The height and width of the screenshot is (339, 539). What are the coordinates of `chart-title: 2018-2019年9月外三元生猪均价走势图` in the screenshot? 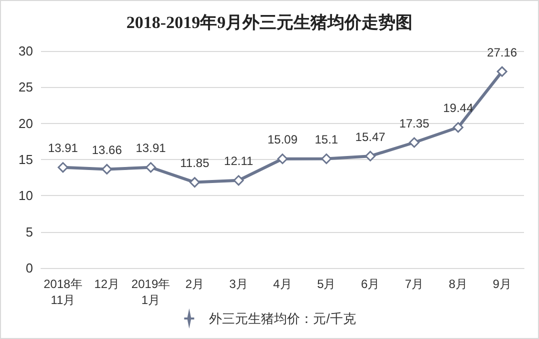 It's located at (269, 22).